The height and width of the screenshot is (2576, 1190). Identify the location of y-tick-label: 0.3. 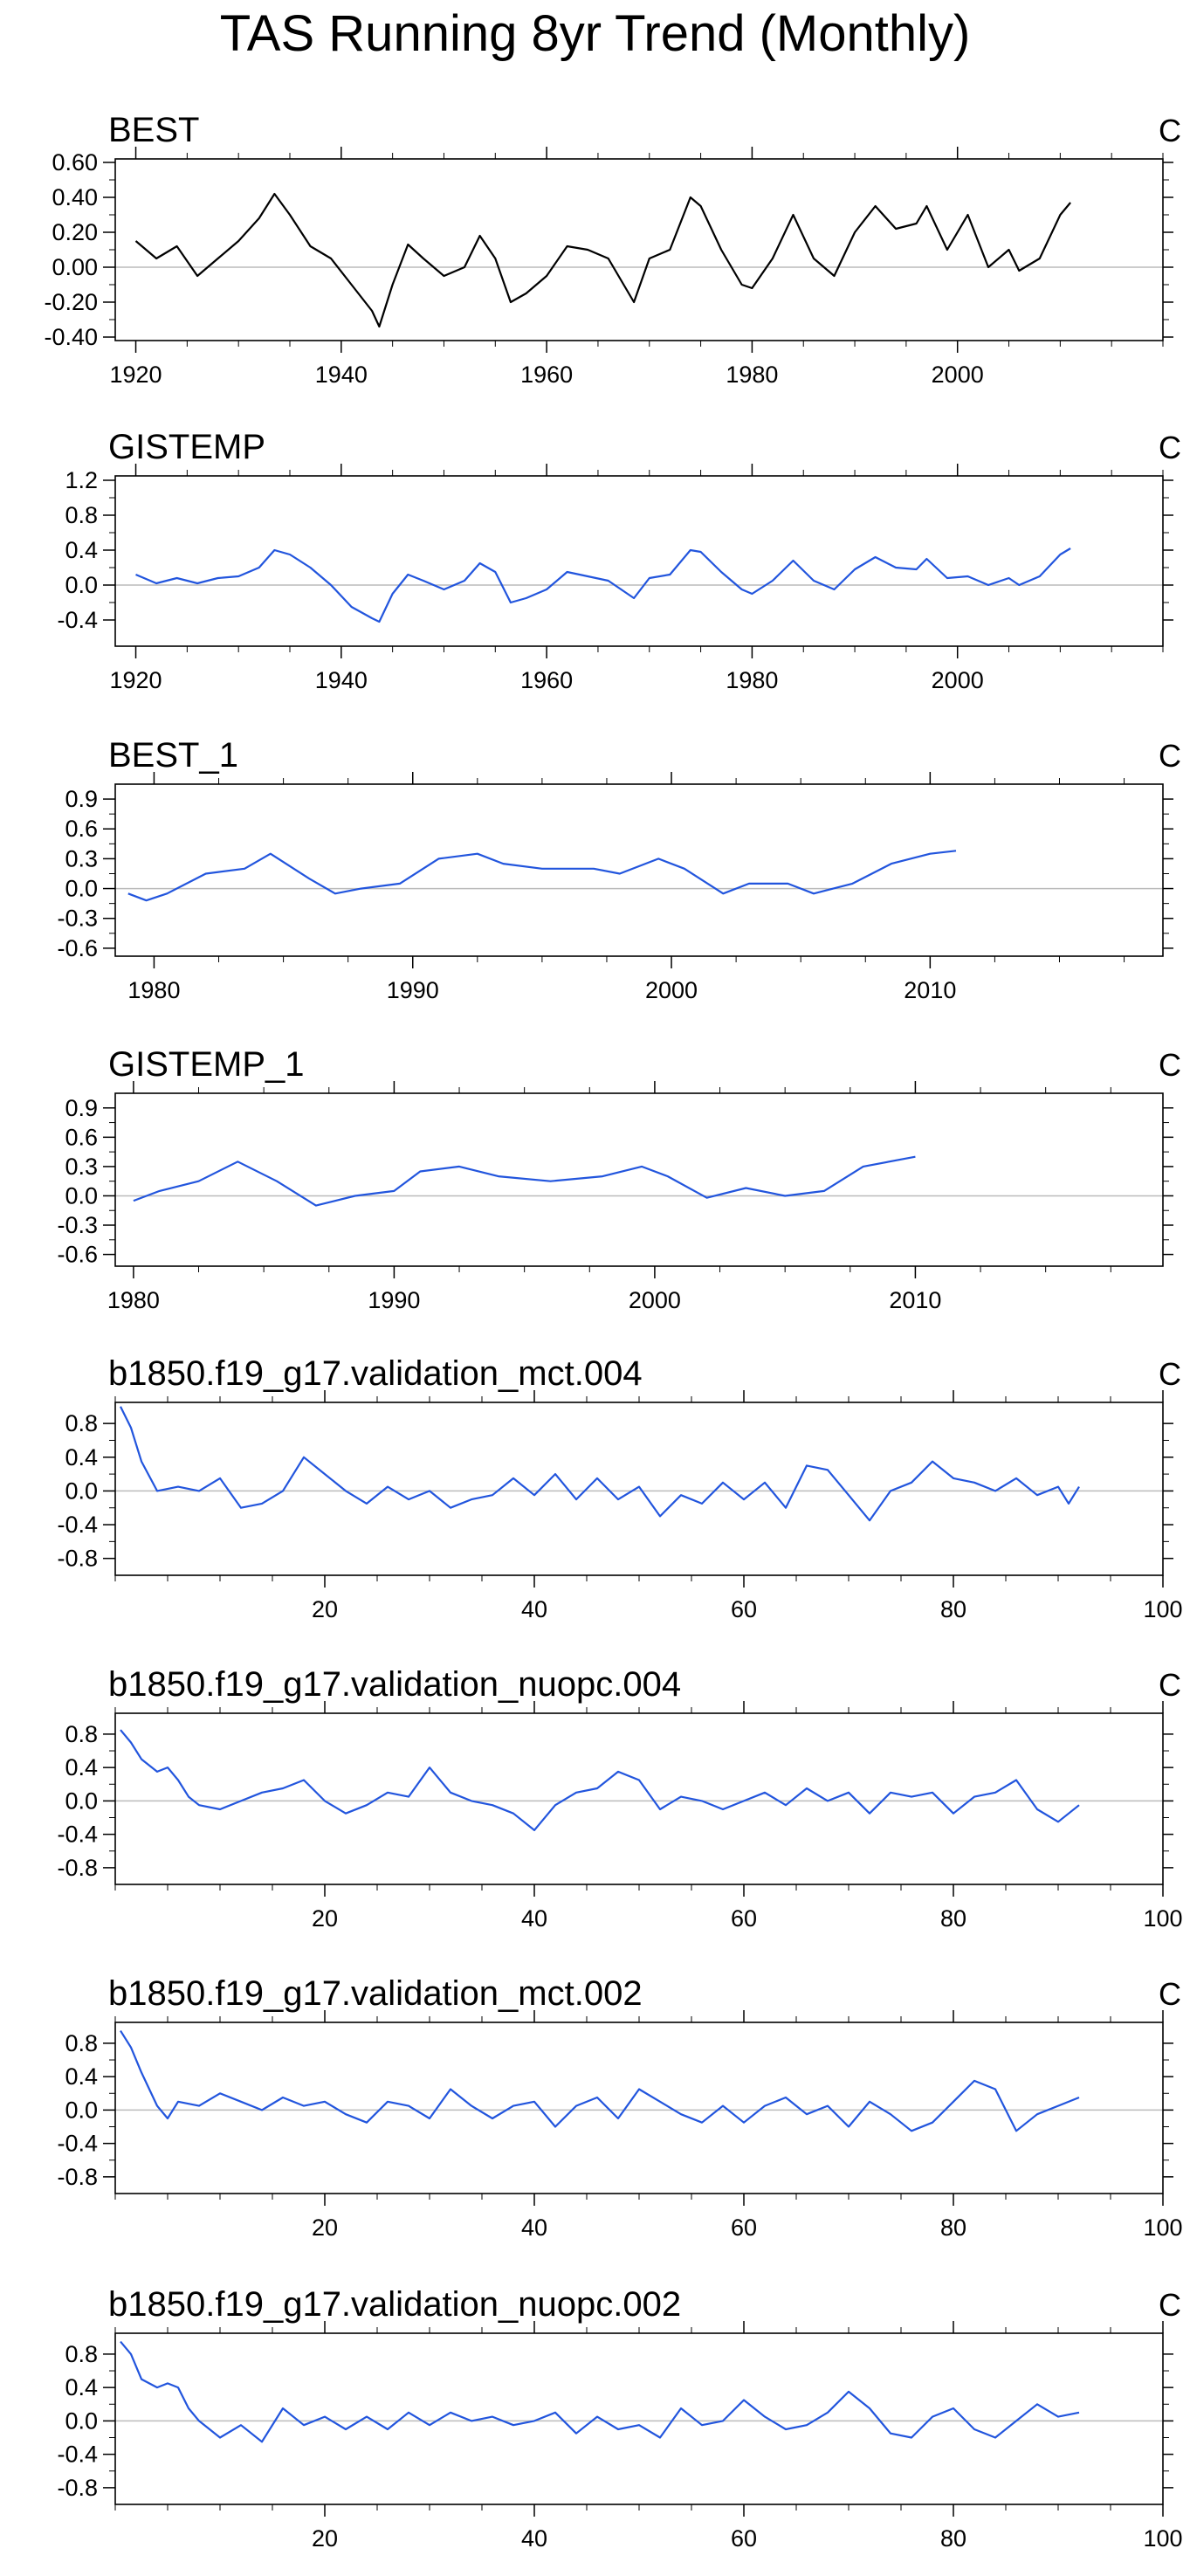
(81, 858).